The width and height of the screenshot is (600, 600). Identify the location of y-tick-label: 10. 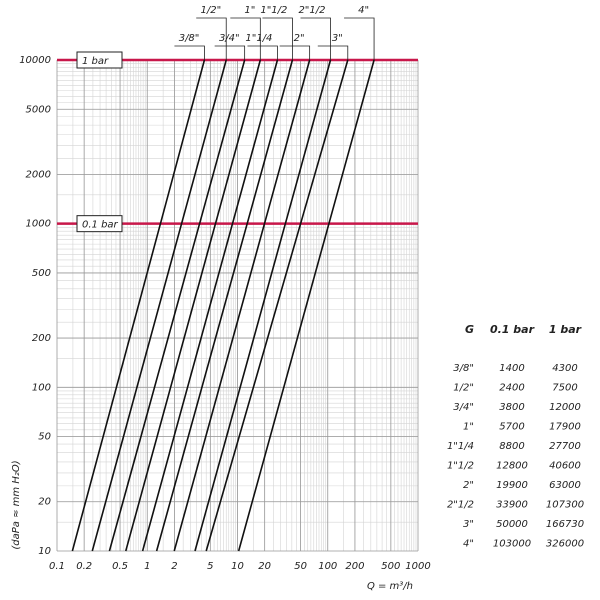
(44, 551).